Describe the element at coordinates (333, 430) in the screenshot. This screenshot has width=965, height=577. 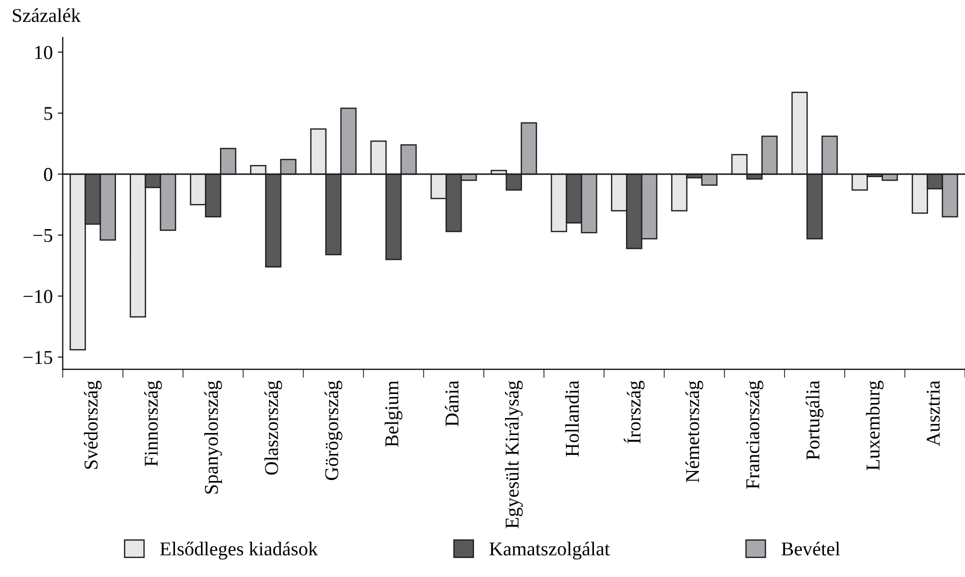
I see `x-tick-label: Görögország` at that location.